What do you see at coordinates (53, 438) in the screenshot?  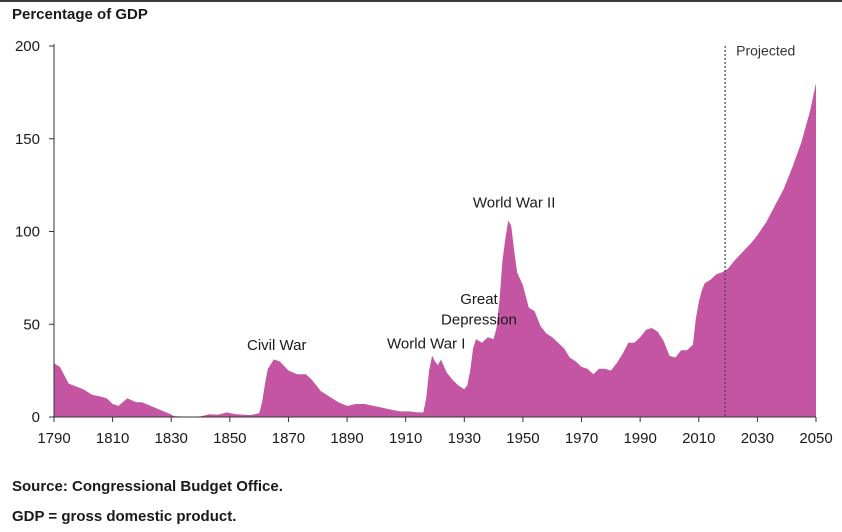 I see `x-tick-label: 1790` at bounding box center [53, 438].